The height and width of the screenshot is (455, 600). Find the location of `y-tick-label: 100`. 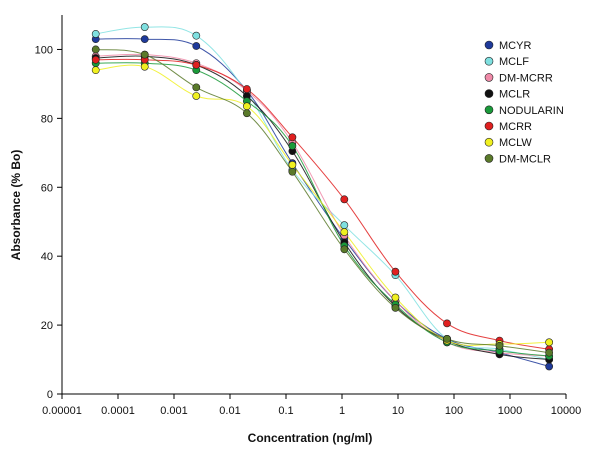

y-tick-label: 100 is located at coordinates (44, 50).